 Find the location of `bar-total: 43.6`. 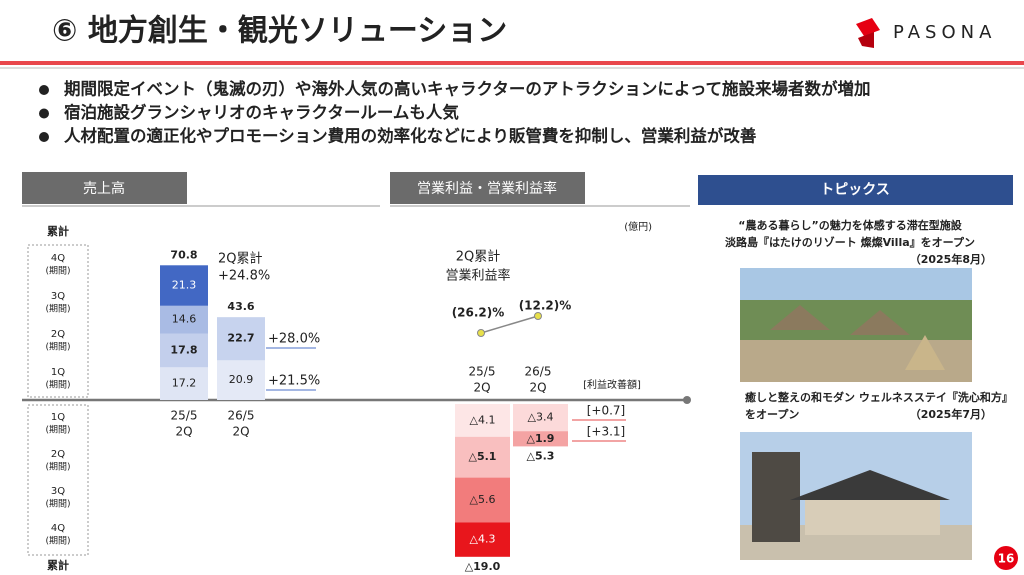

bar-total: 43.6 is located at coordinates (240, 306).